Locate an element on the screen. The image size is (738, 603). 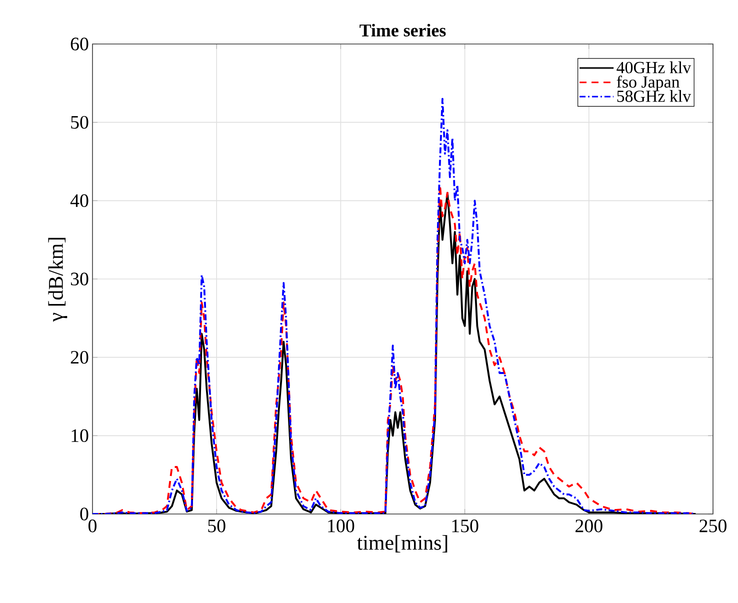
x-tick-label: 200 is located at coordinates (589, 526).